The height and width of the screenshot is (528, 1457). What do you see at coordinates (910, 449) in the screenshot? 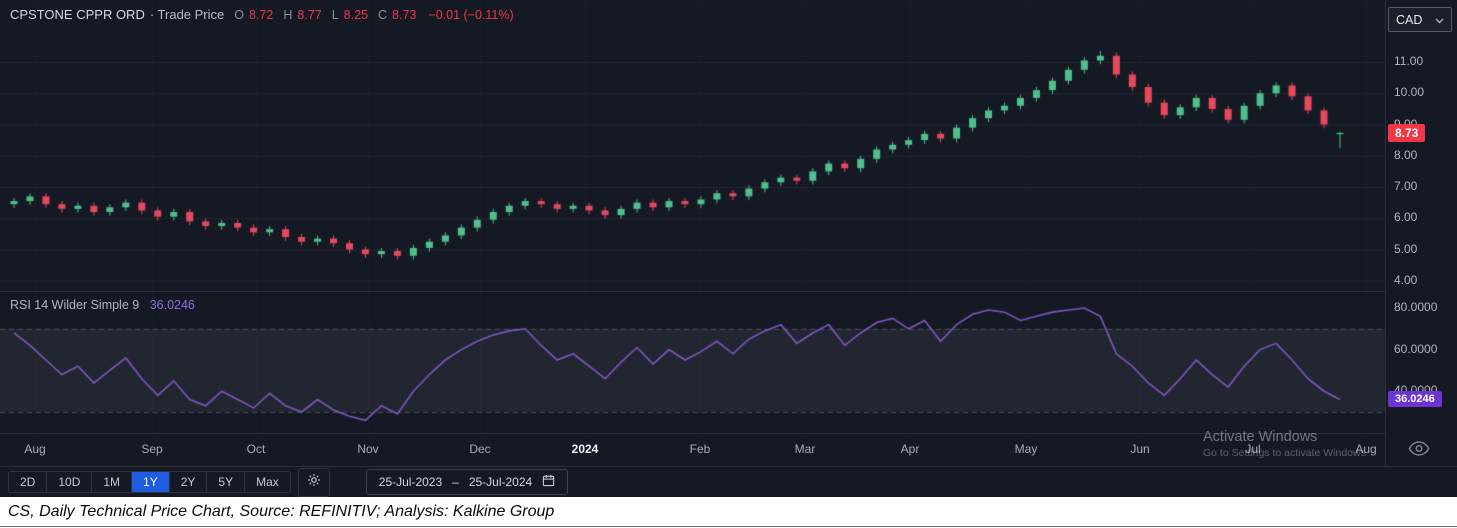
I see `time-axis-label: Apr` at bounding box center [910, 449].